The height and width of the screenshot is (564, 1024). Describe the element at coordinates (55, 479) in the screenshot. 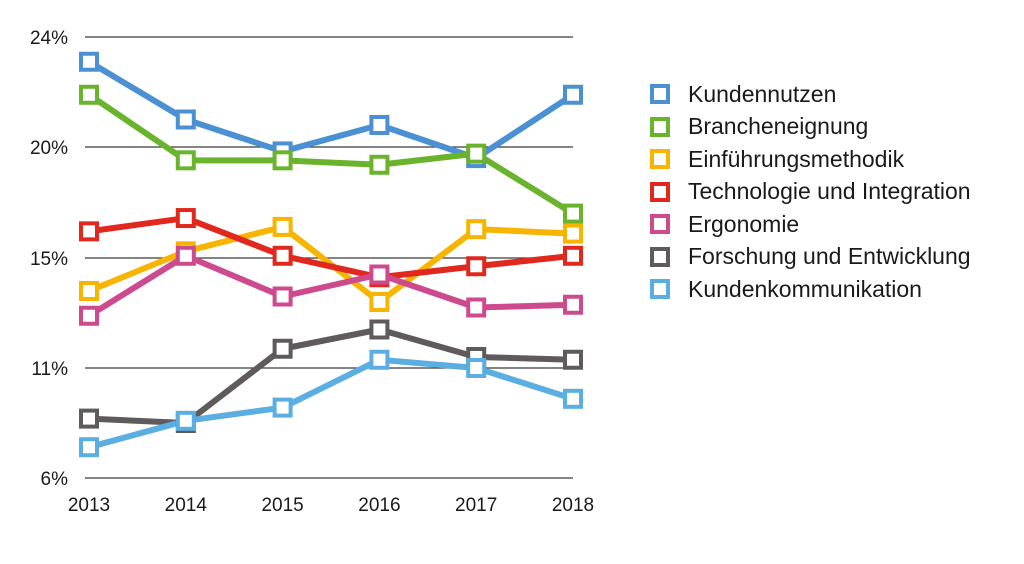

I see `y-tick-label: 6%` at that location.